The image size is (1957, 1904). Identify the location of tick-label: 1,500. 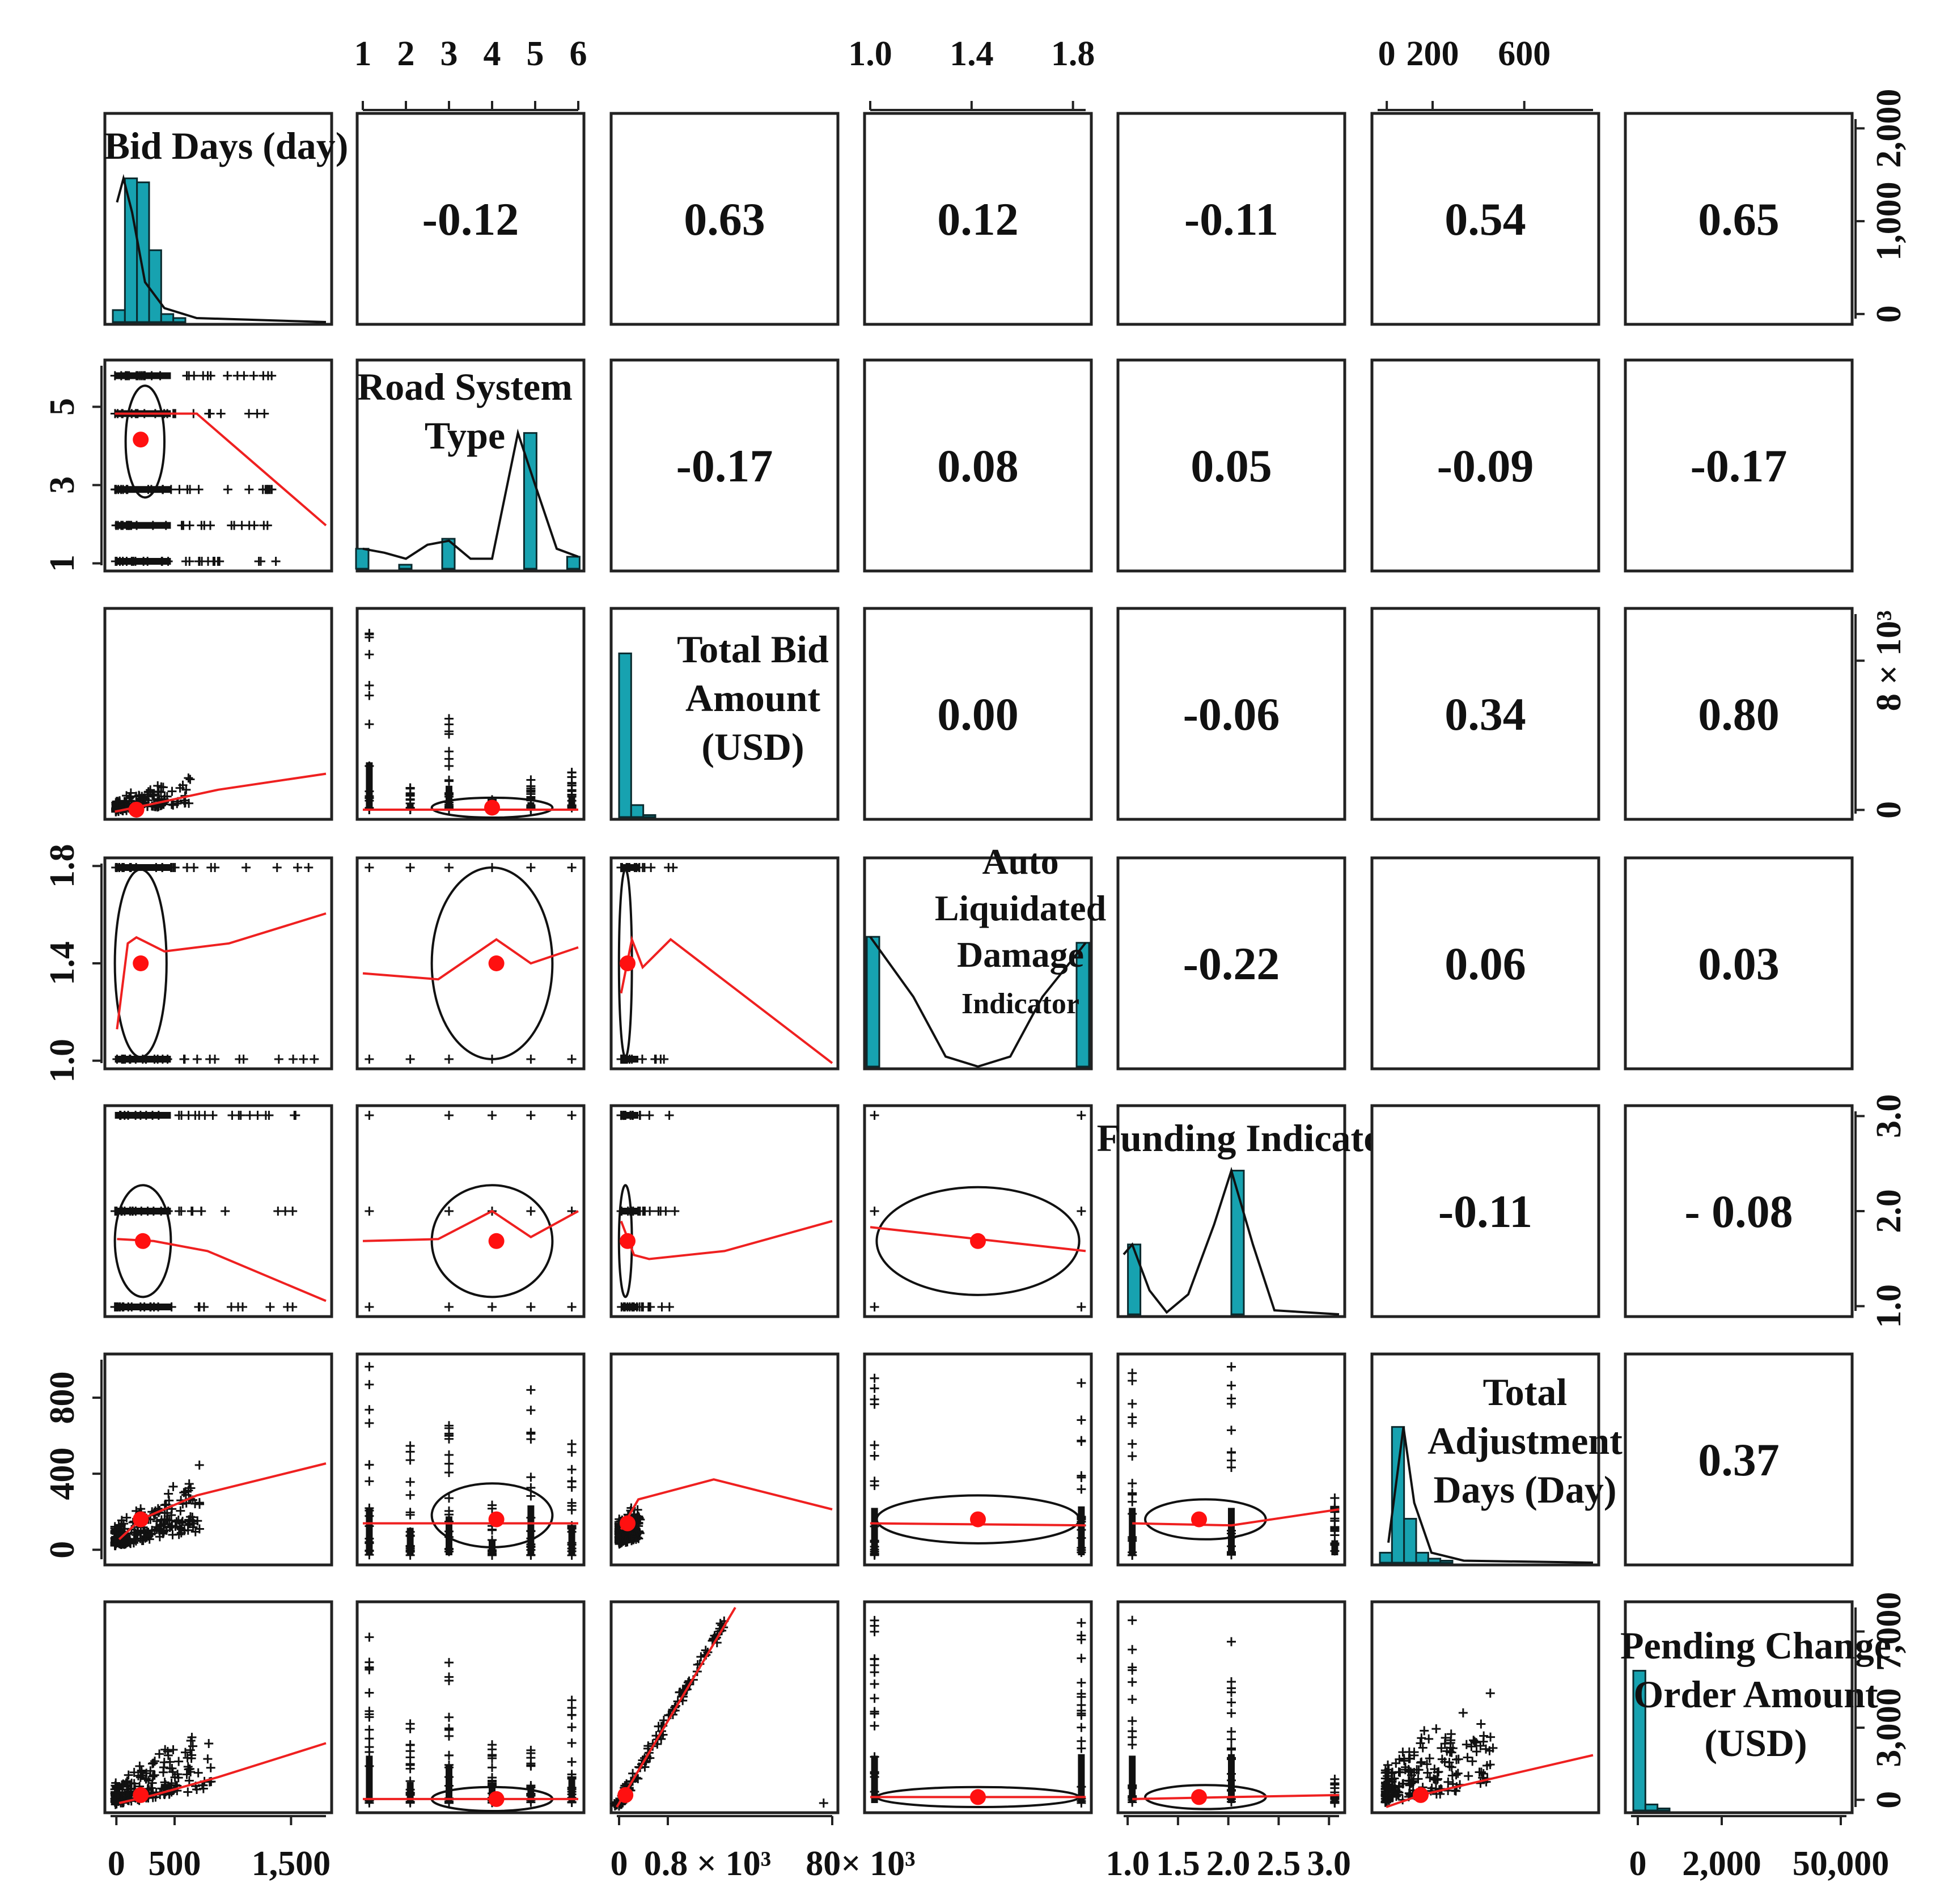
(292, 1863).